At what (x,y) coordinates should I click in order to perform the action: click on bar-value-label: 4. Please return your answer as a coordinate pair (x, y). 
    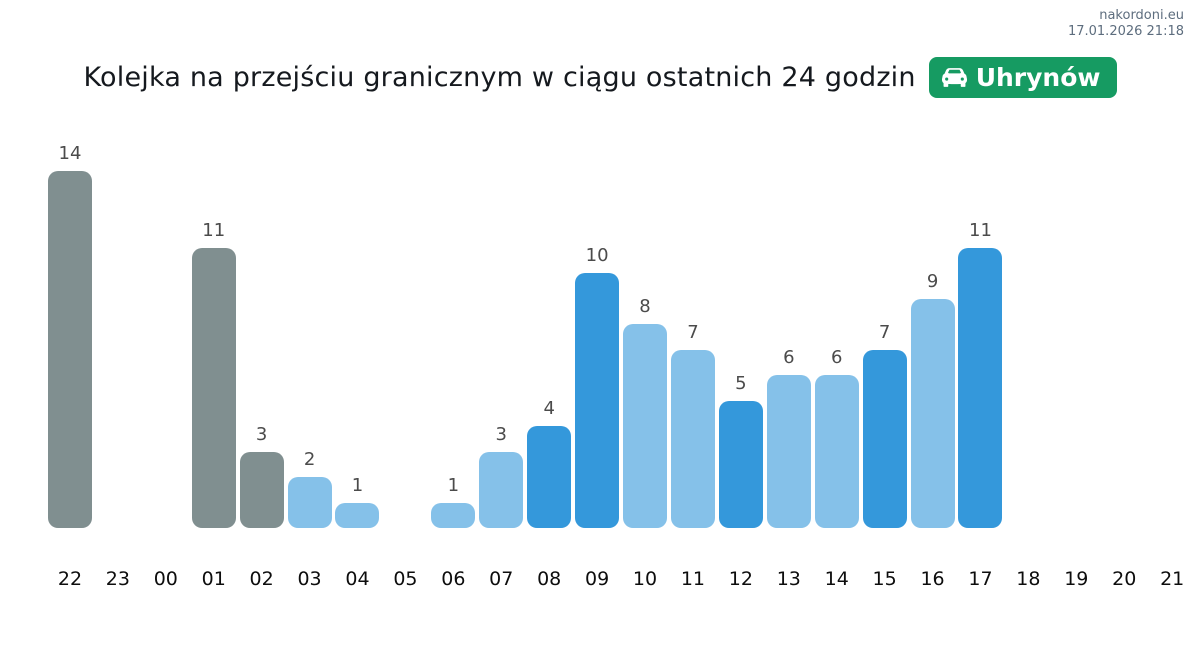
    Looking at the image, I should click on (549, 408).